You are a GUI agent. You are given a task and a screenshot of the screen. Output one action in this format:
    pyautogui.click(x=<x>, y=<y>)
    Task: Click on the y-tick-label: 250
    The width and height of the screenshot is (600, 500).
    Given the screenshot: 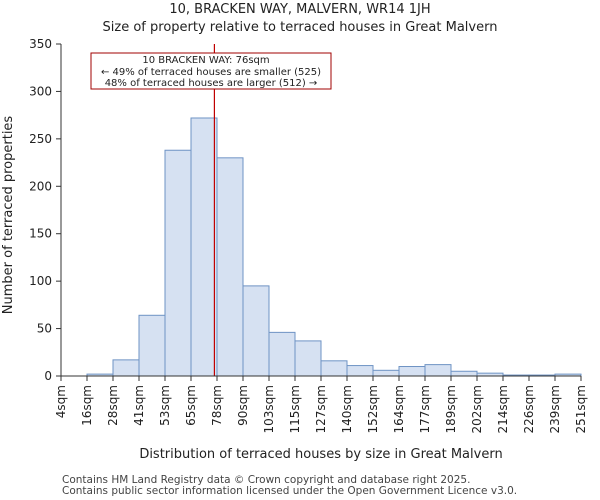 What is the action you would take?
    pyautogui.click(x=40, y=139)
    